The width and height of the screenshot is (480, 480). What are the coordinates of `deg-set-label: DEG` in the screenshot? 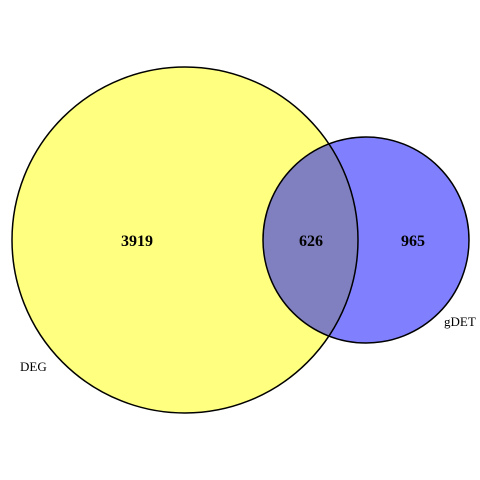 It's located at (33, 366).